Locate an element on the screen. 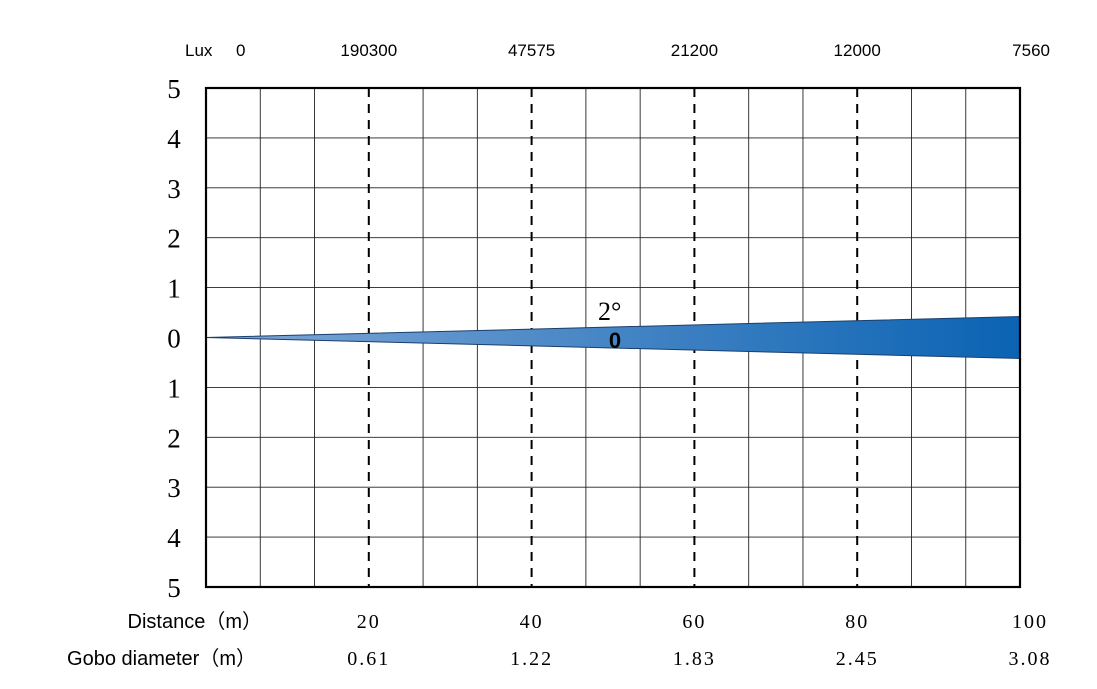 This screenshot has height=689, width=1097. gobo-value: 2.45 is located at coordinates (857, 659).